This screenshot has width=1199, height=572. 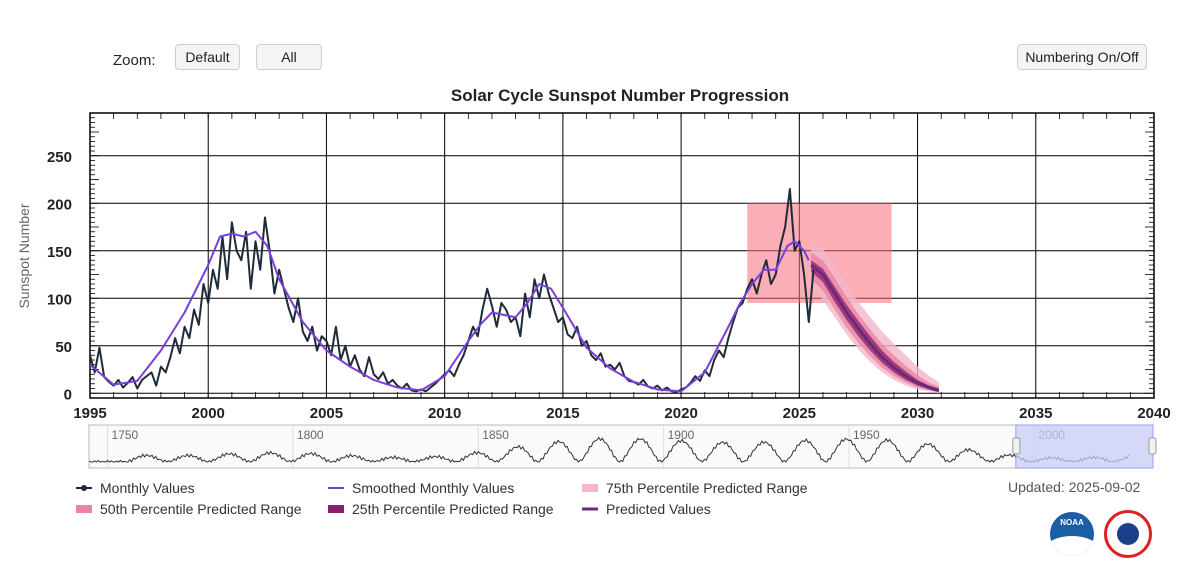 I want to click on noaa-logo: NOAA, so click(x=1072, y=534).